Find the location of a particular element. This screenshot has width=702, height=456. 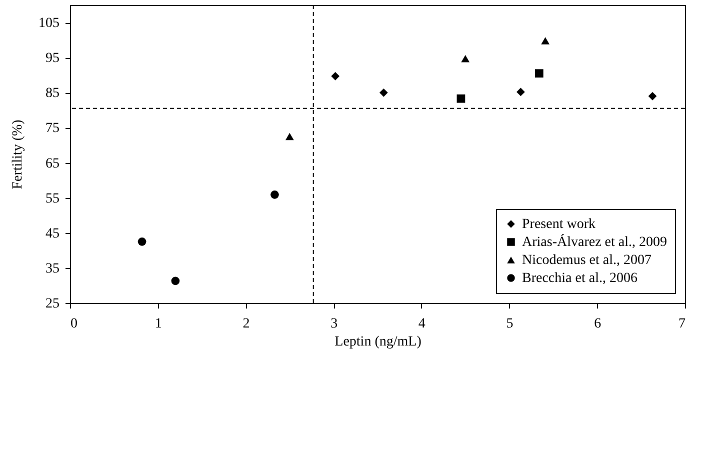

x-tick-label: 0 is located at coordinates (74, 324).